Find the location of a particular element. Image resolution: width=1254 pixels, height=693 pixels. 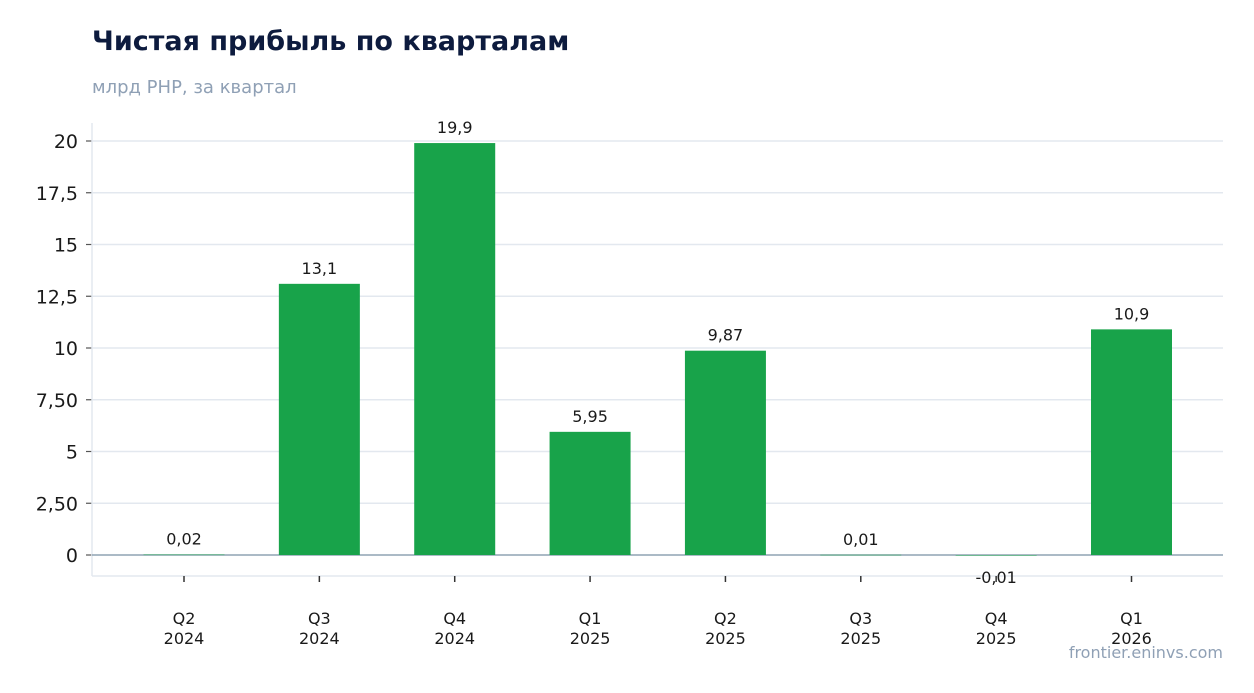

y-tick-label: 7,50 is located at coordinates (57, 401).